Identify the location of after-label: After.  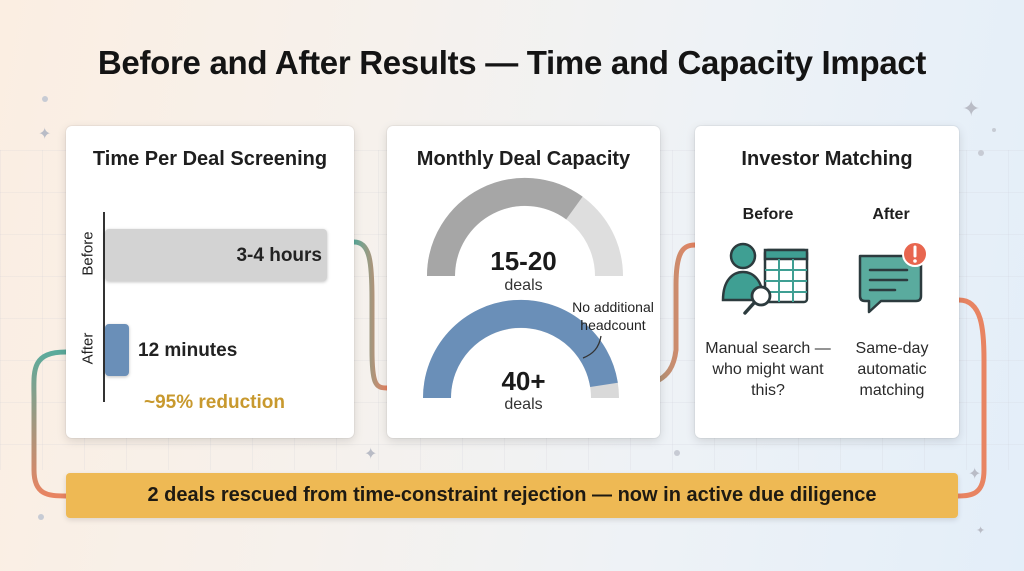
(88, 348).